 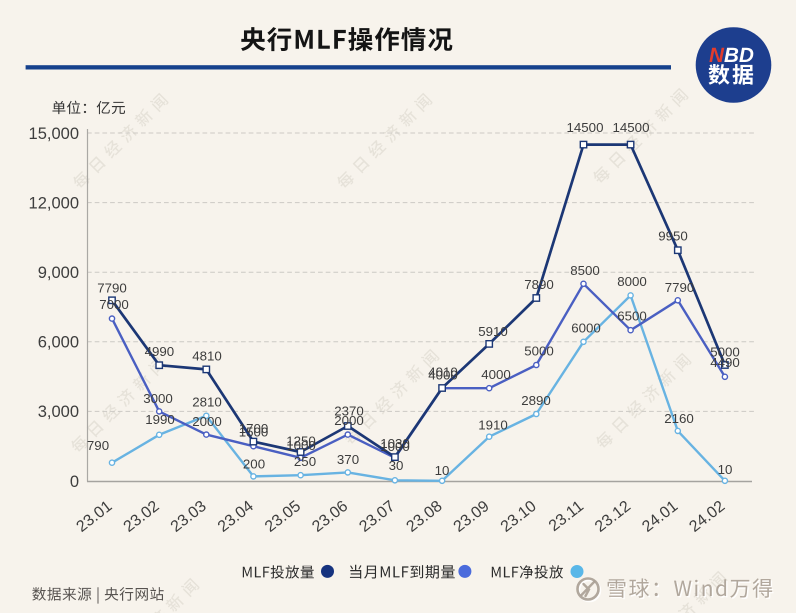 What do you see at coordinates (114, 304) in the screenshot?
I see `svg-text: 7000` at bounding box center [114, 304].